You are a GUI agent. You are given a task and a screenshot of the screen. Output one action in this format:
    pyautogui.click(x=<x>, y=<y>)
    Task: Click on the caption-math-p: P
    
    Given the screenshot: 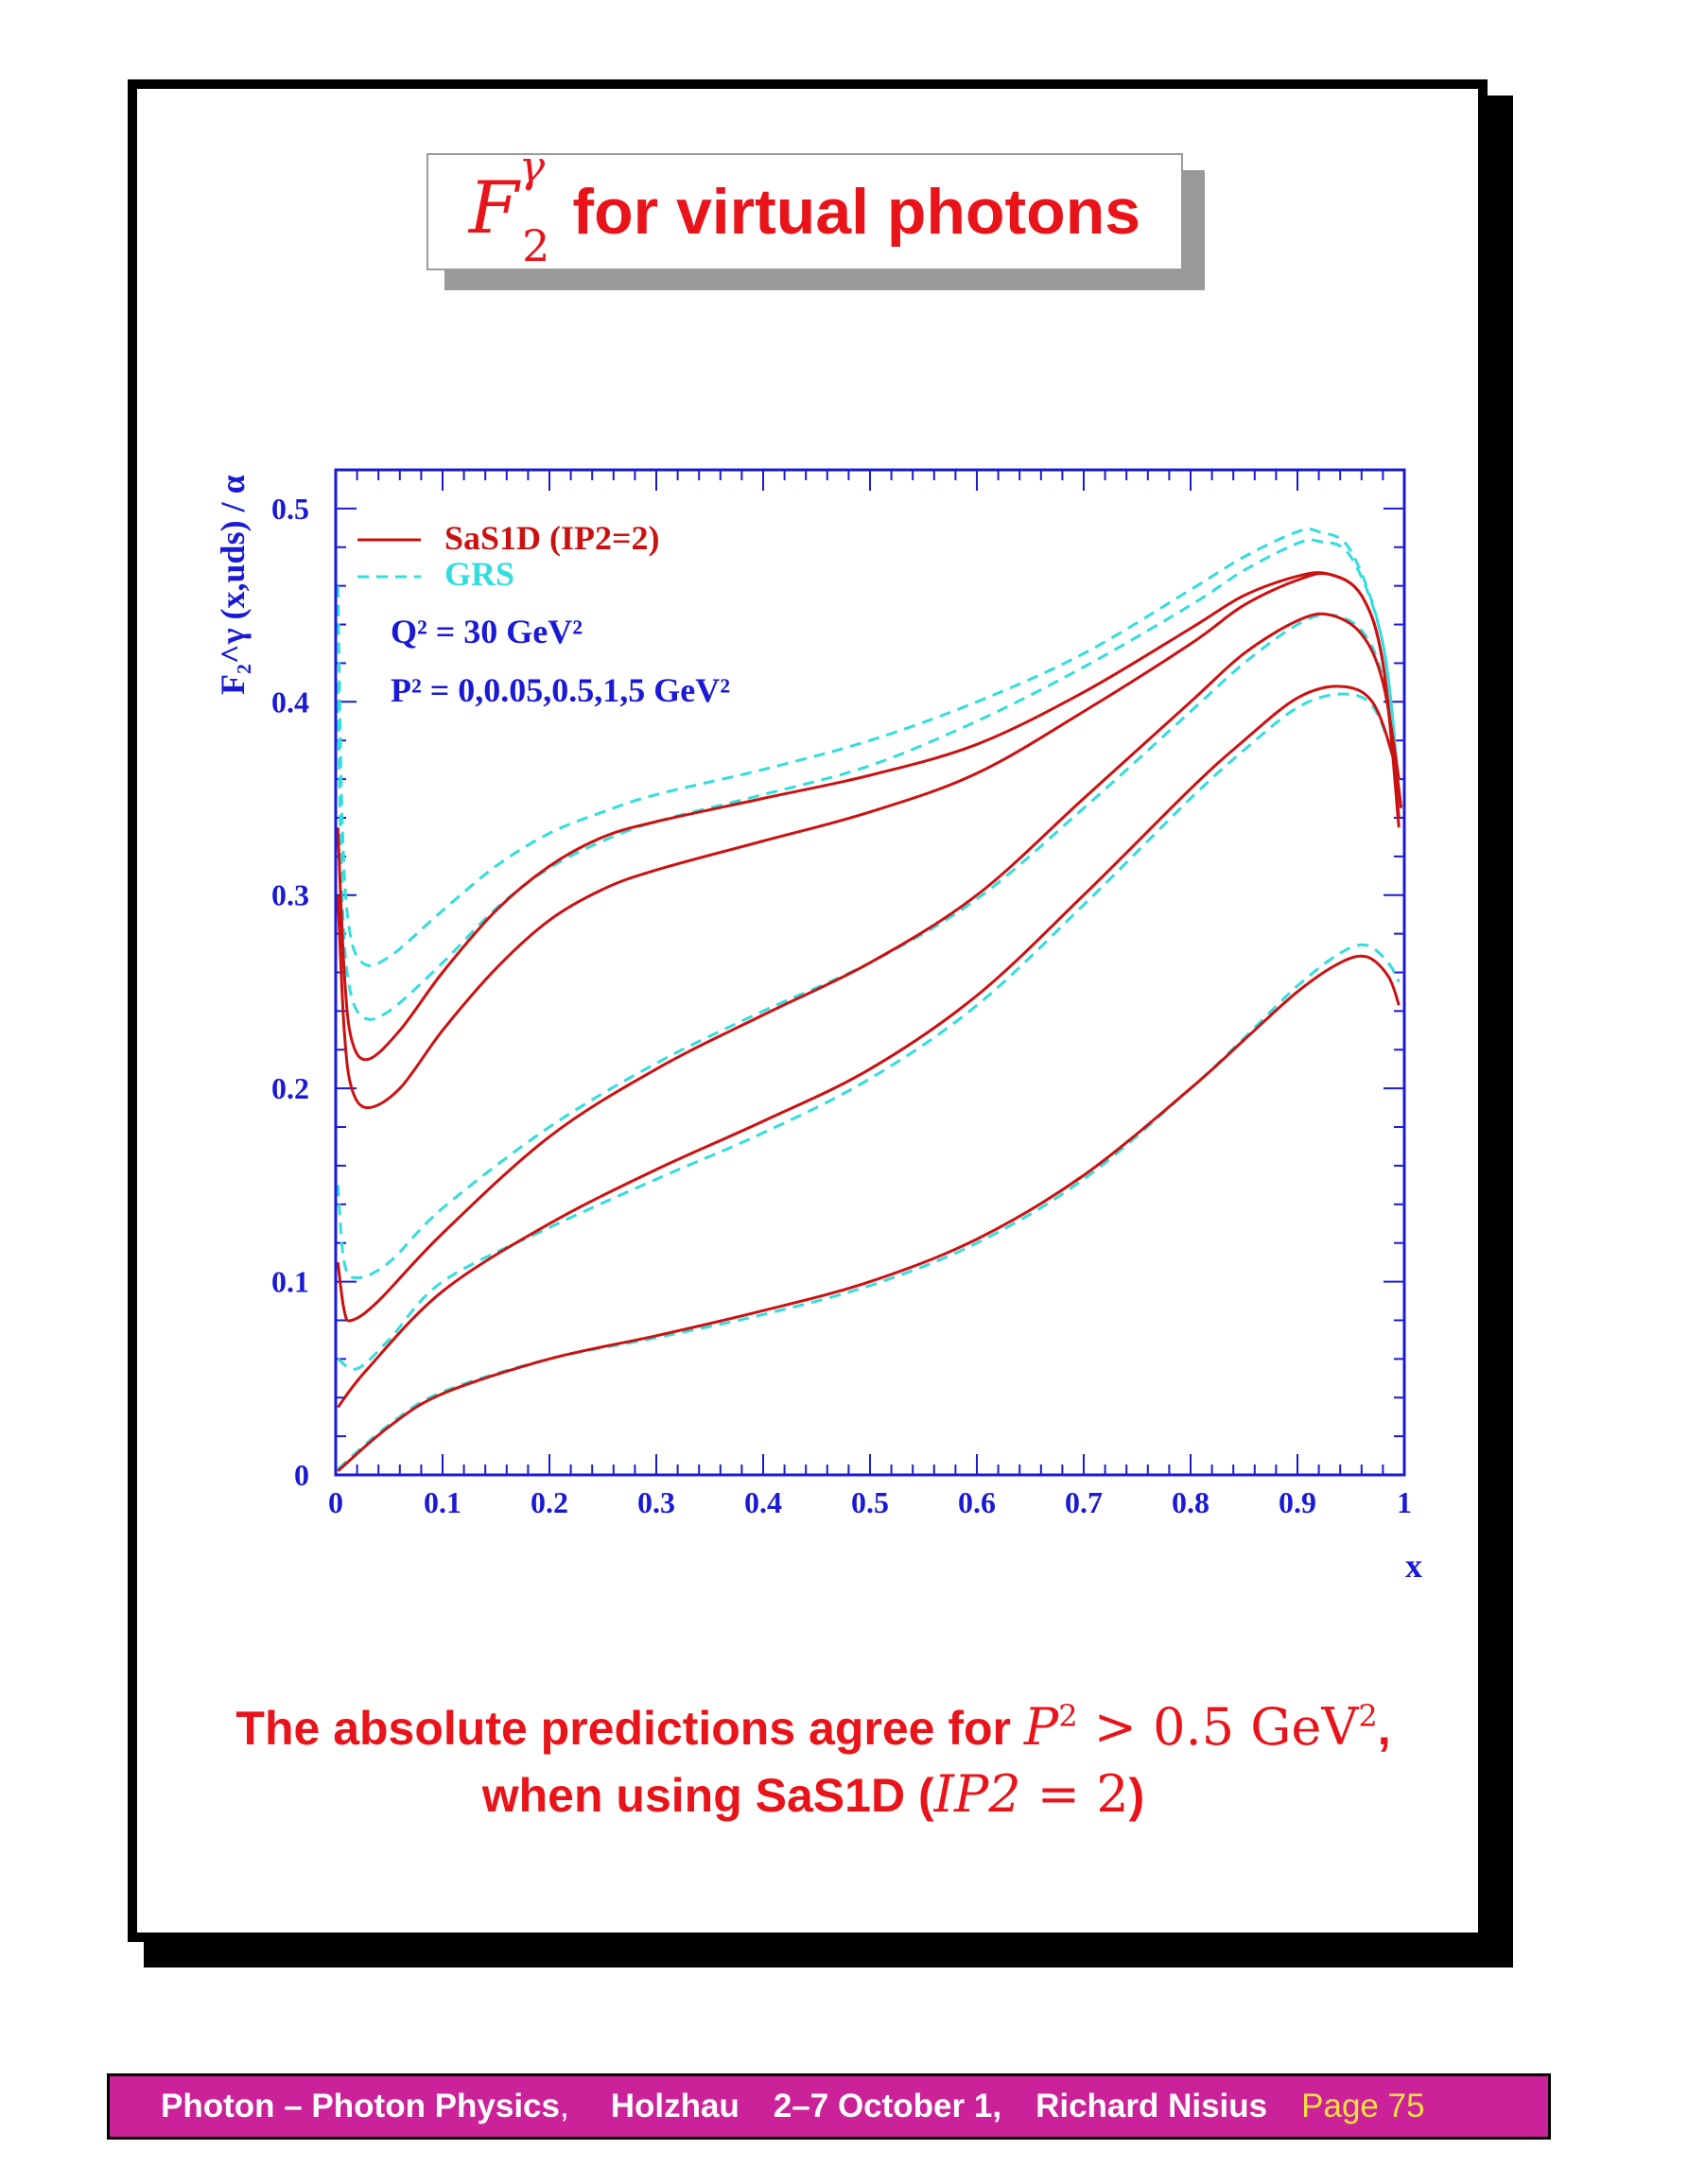 What is the action you would take?
    pyautogui.click(x=1041, y=1727)
    